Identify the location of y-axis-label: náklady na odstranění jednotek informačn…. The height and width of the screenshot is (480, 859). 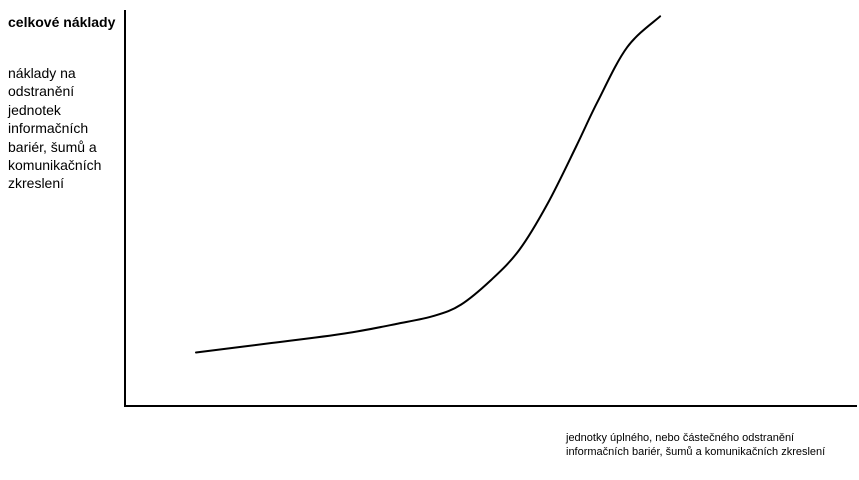
(55, 128).